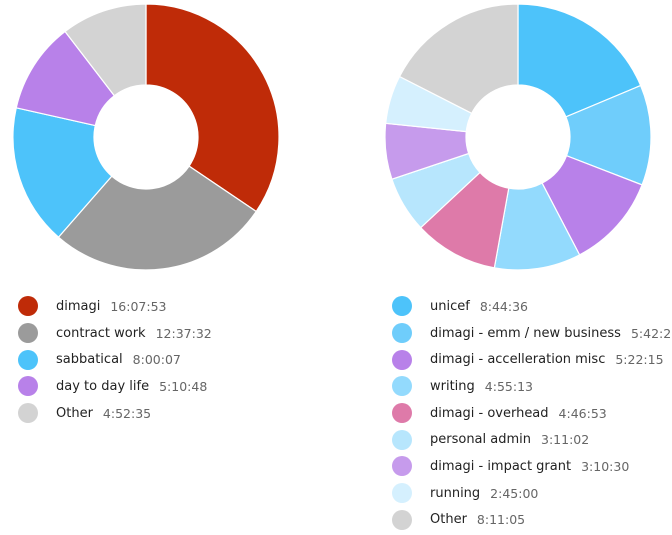 Image resolution: width=672 pixels, height=535 pixels. Describe the element at coordinates (89, 360) in the screenshot. I see `legend-label: sabbatical` at that location.